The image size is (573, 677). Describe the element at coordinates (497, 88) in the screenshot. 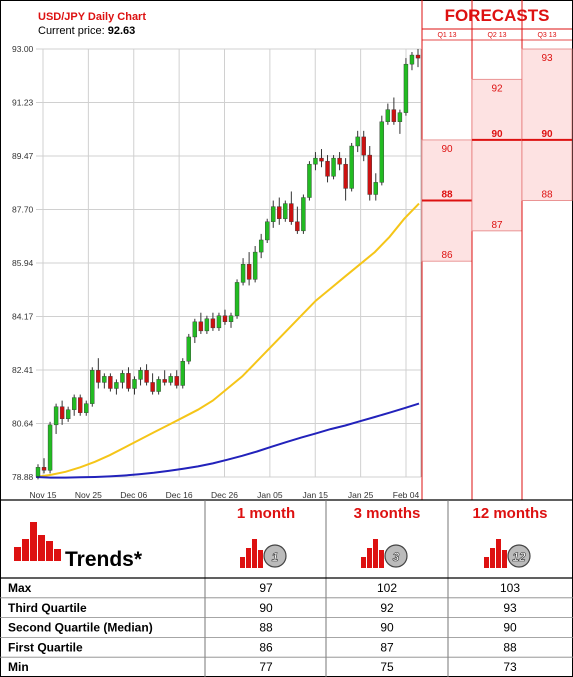

I see `forecast-third-quartile: 92` at that location.